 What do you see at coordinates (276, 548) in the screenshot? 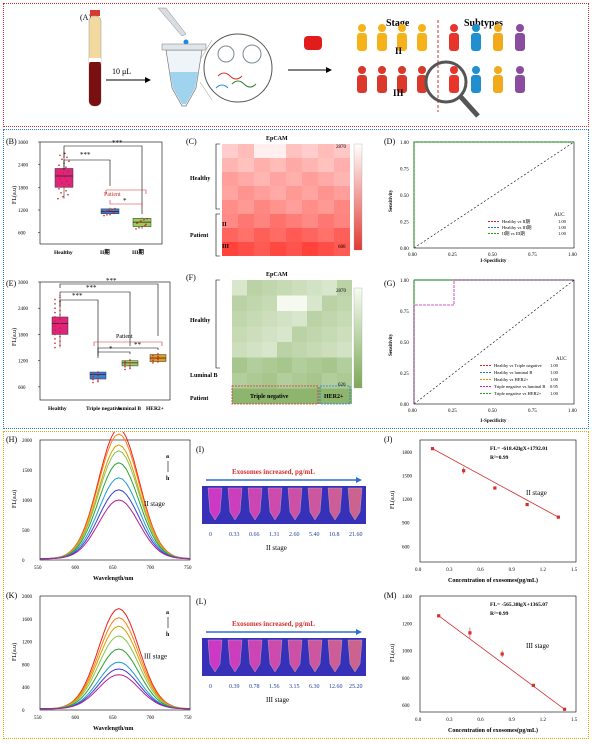
I see `vials-stage: II stage` at bounding box center [276, 548].